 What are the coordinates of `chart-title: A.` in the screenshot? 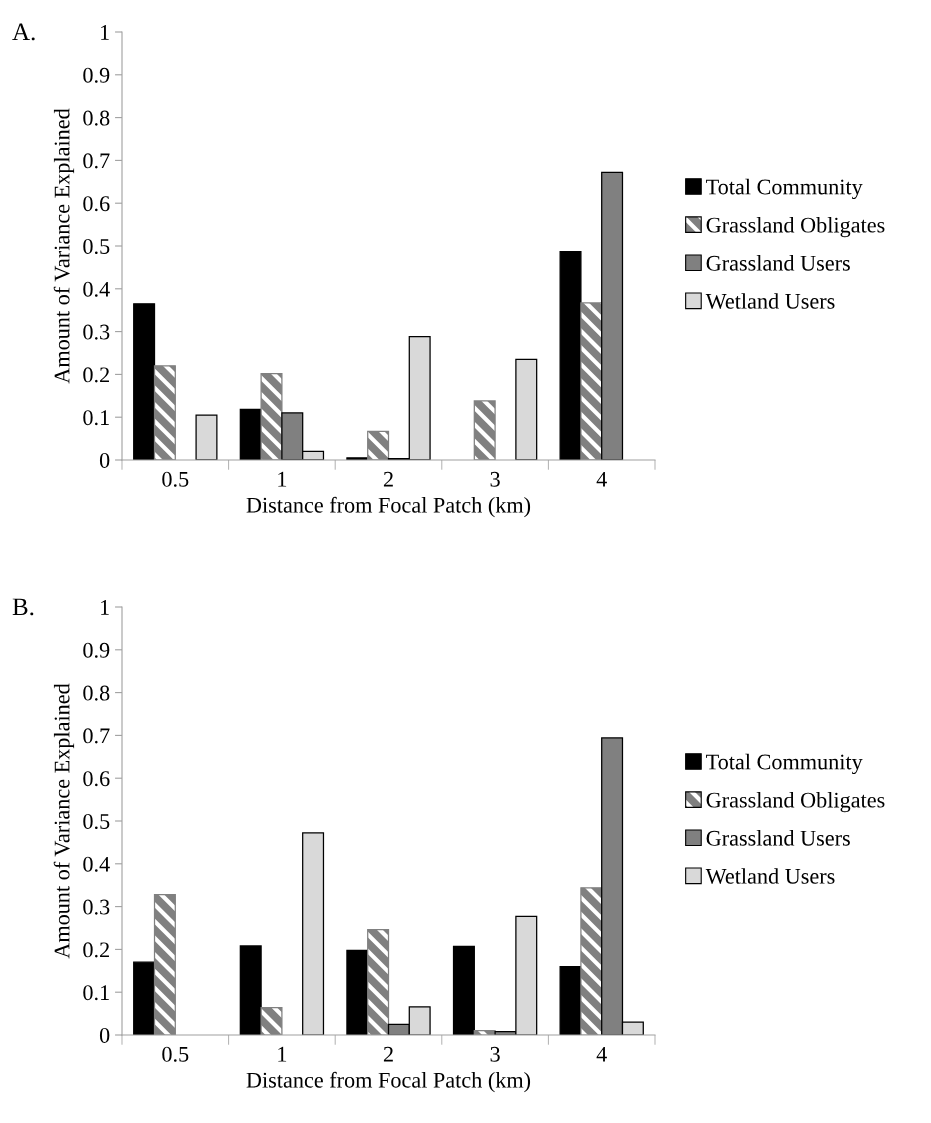 It's located at (23, 32).